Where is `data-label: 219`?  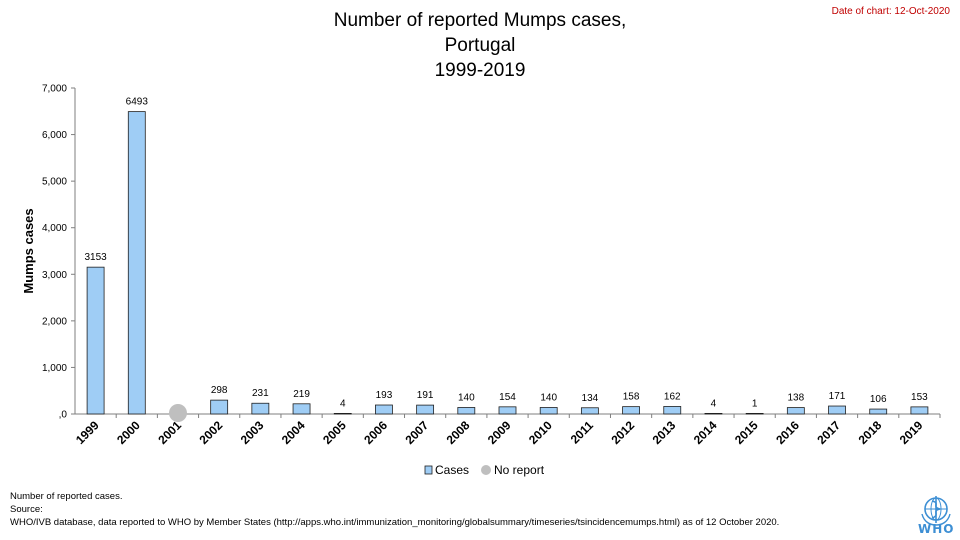 data-label: 219 is located at coordinates (301, 394).